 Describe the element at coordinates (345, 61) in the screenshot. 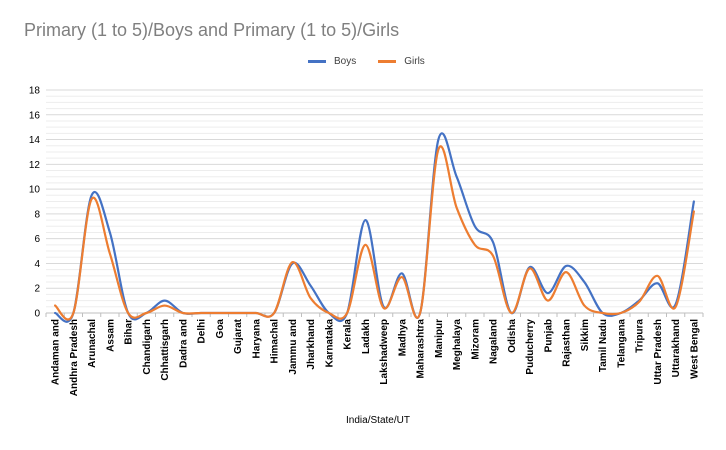

I see `legend-label-boys: Boys` at that location.